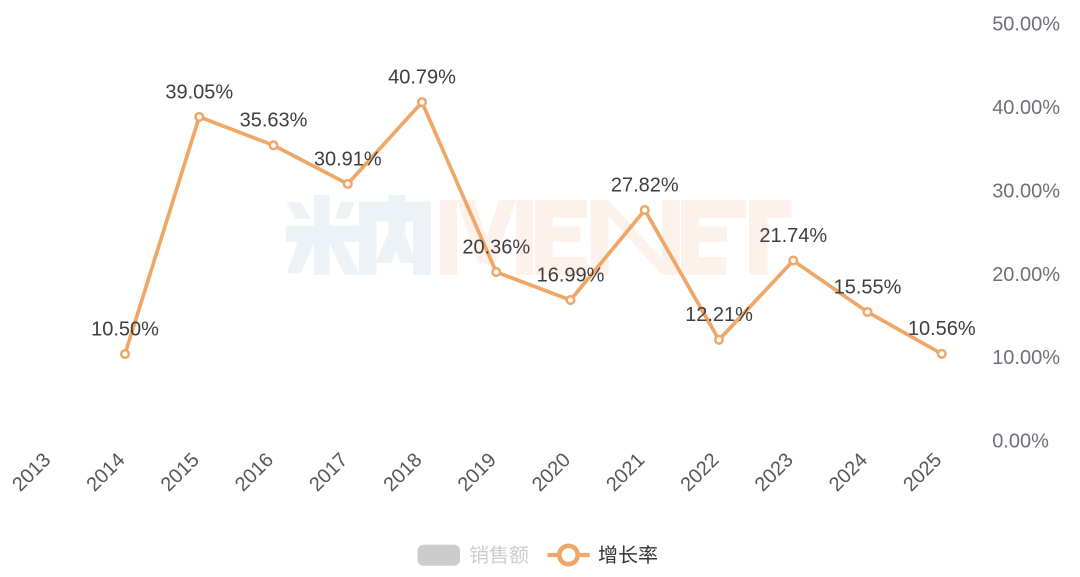 This screenshot has height=577, width=1080. I want to click on svg-text: 0.00%, so click(1020, 442).